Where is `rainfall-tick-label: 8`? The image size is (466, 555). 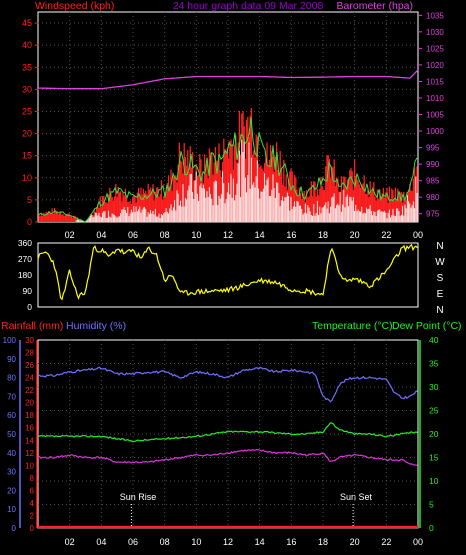 rainfall-tick-label: 8 is located at coordinates (32, 478).